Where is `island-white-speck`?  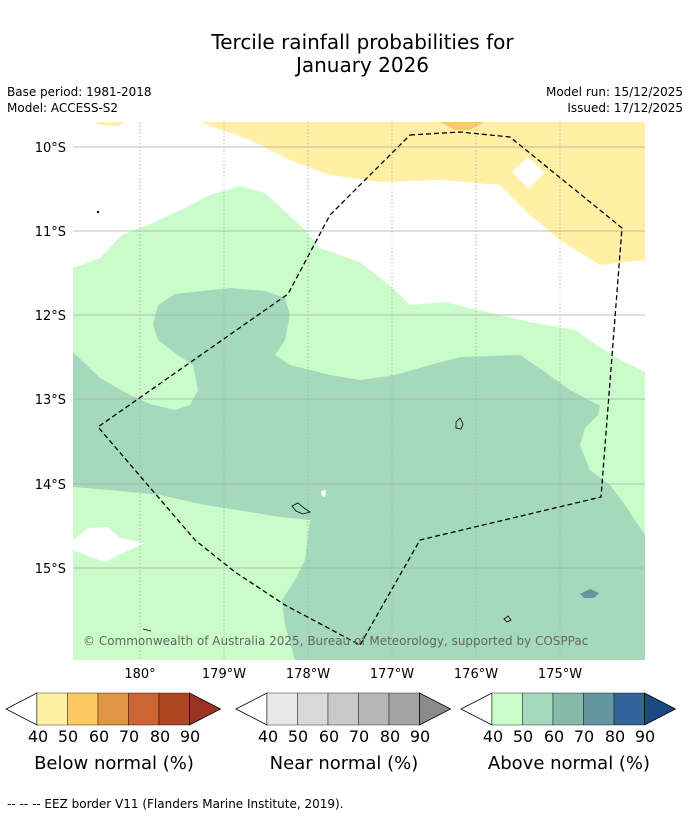 island-white-speck is located at coordinates (323, 493).